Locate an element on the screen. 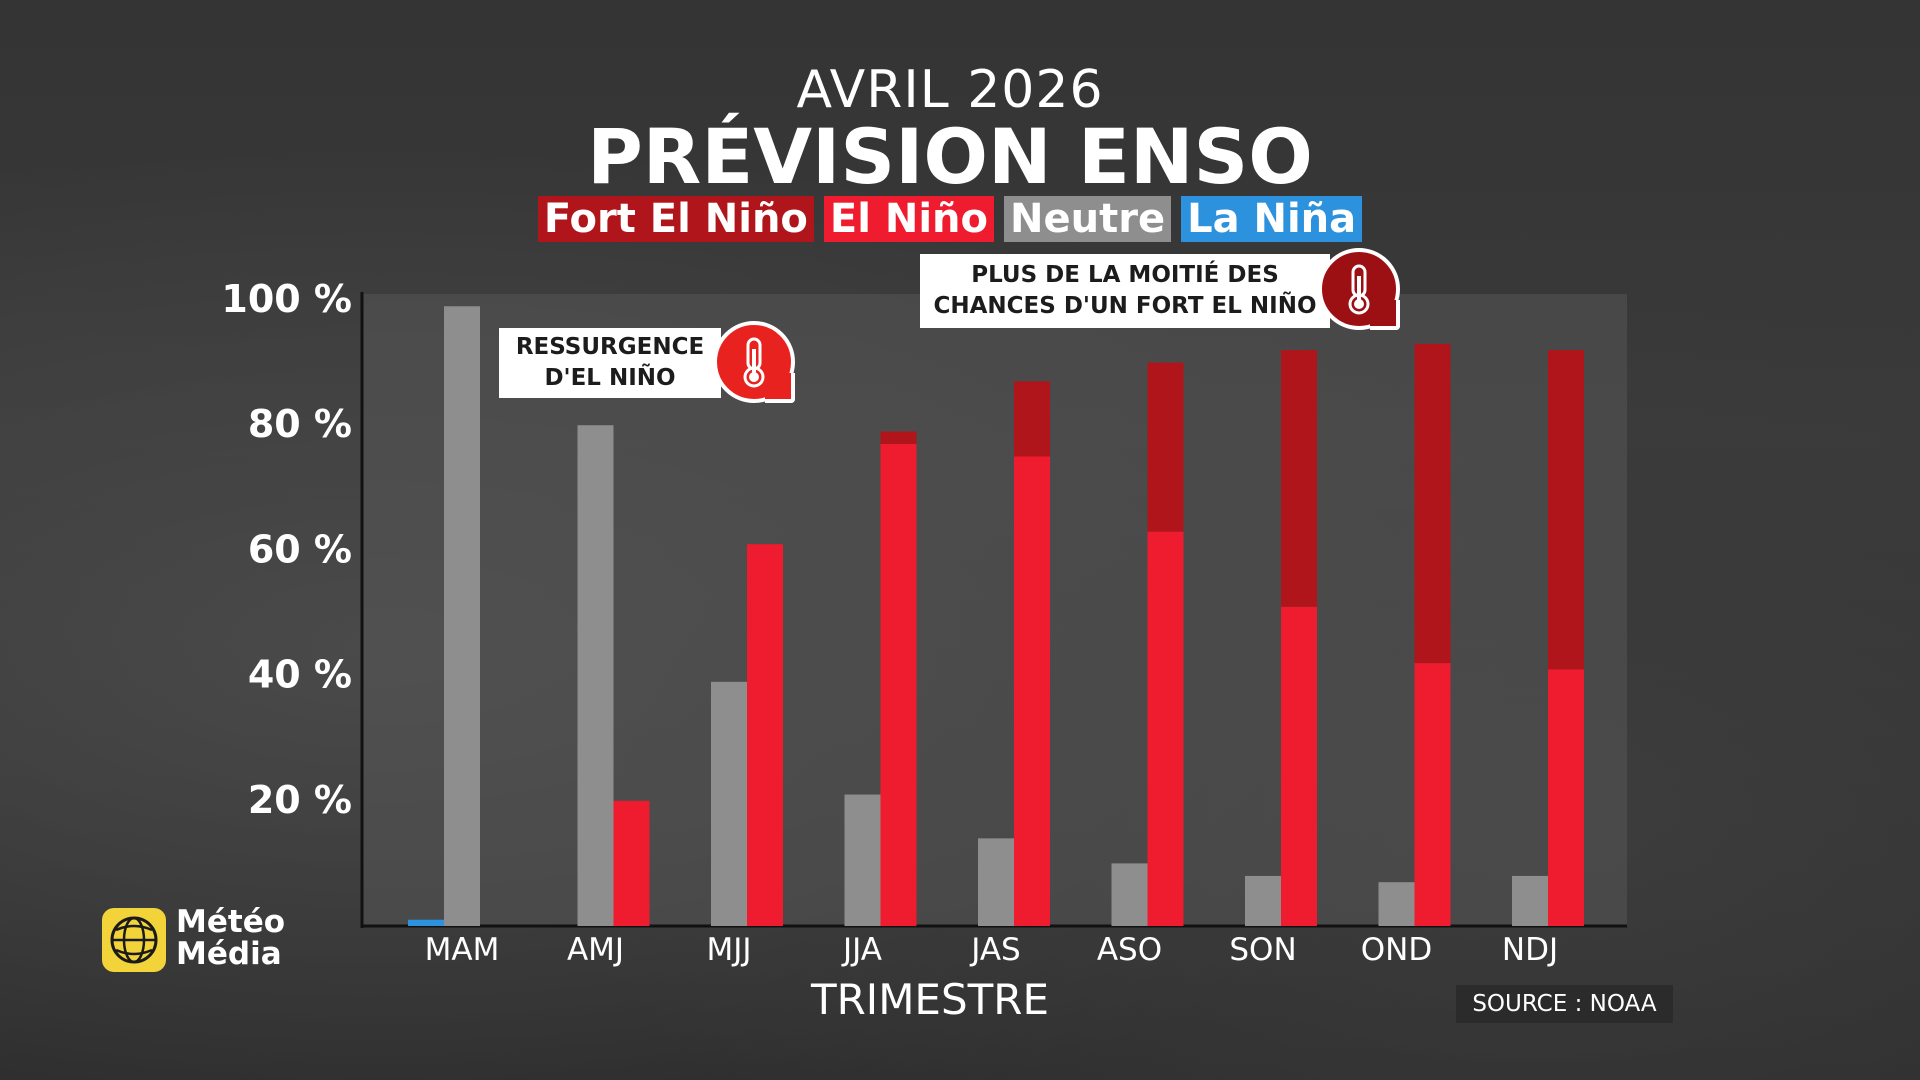 This screenshot has height=1080, width=1920. x-tick-label: AMJ is located at coordinates (595, 950).